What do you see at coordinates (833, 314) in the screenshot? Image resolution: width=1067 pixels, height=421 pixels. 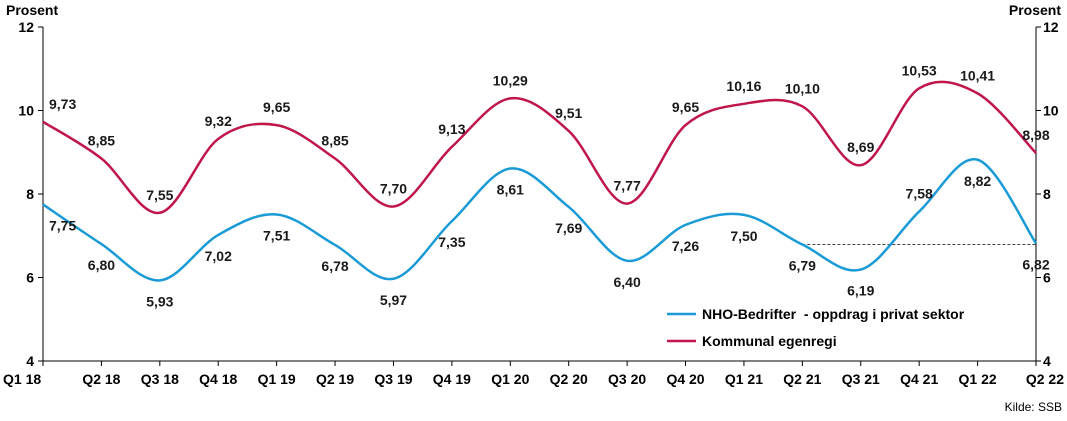 I see `legend-label-nho: NHO-Bedrifter - oppdrag i privat sektor` at bounding box center [833, 314].